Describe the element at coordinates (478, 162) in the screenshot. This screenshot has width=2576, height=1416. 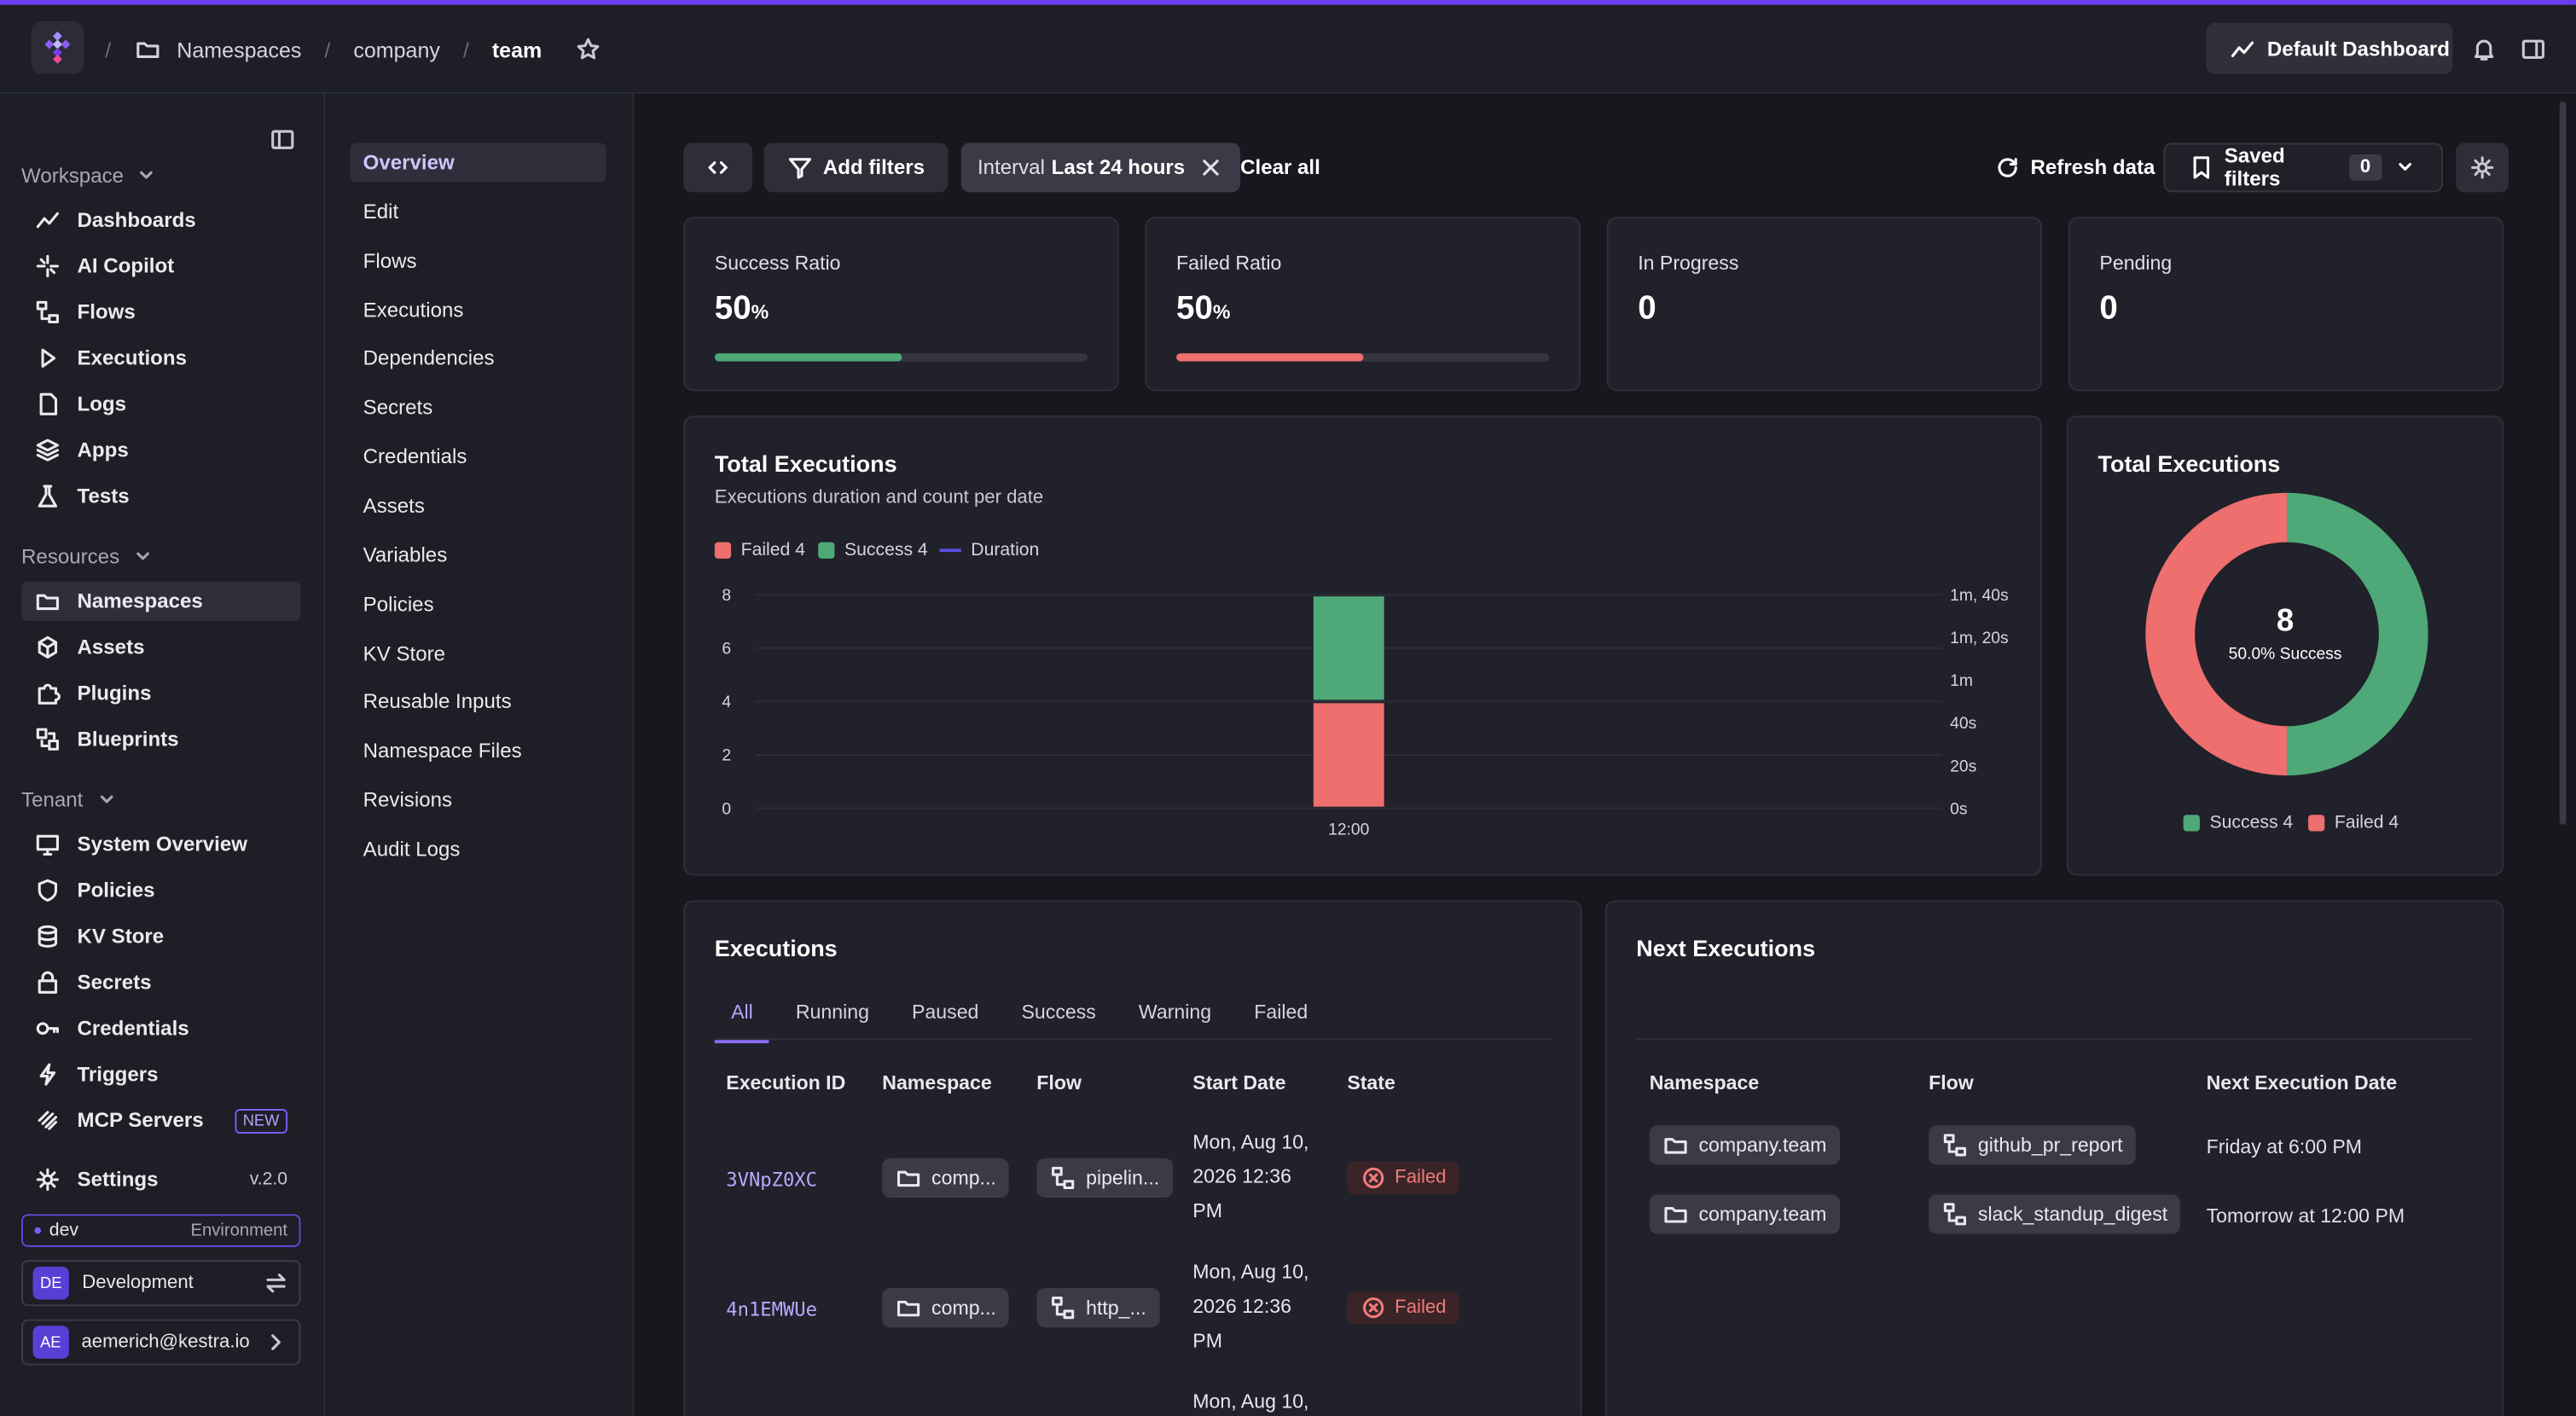
I see `subnav-overview: Overview` at that location.